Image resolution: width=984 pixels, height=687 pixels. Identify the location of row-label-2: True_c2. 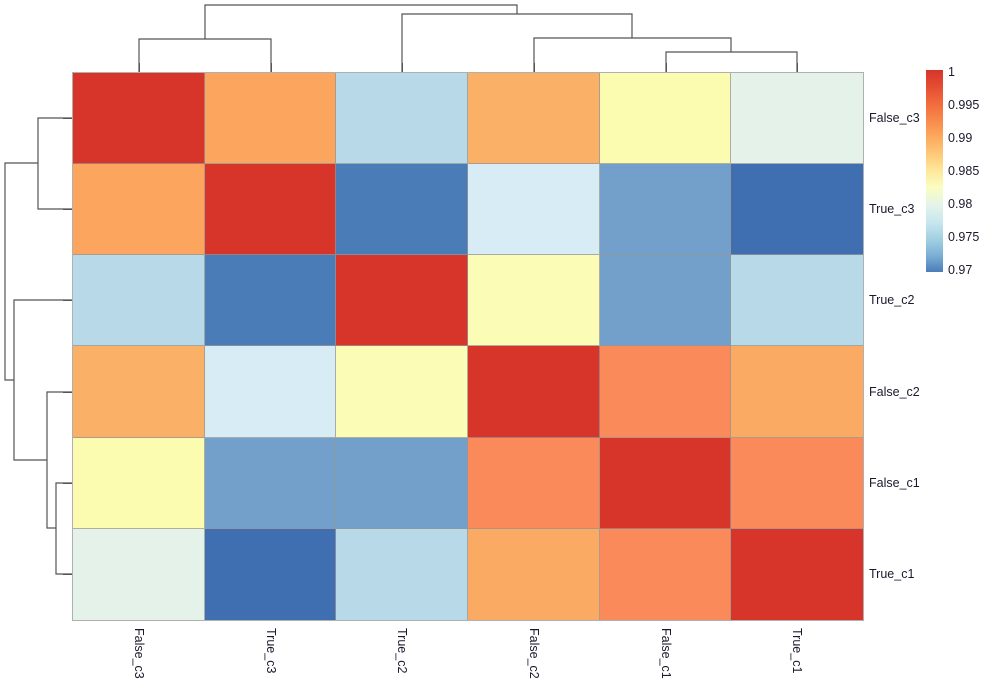
(892, 300).